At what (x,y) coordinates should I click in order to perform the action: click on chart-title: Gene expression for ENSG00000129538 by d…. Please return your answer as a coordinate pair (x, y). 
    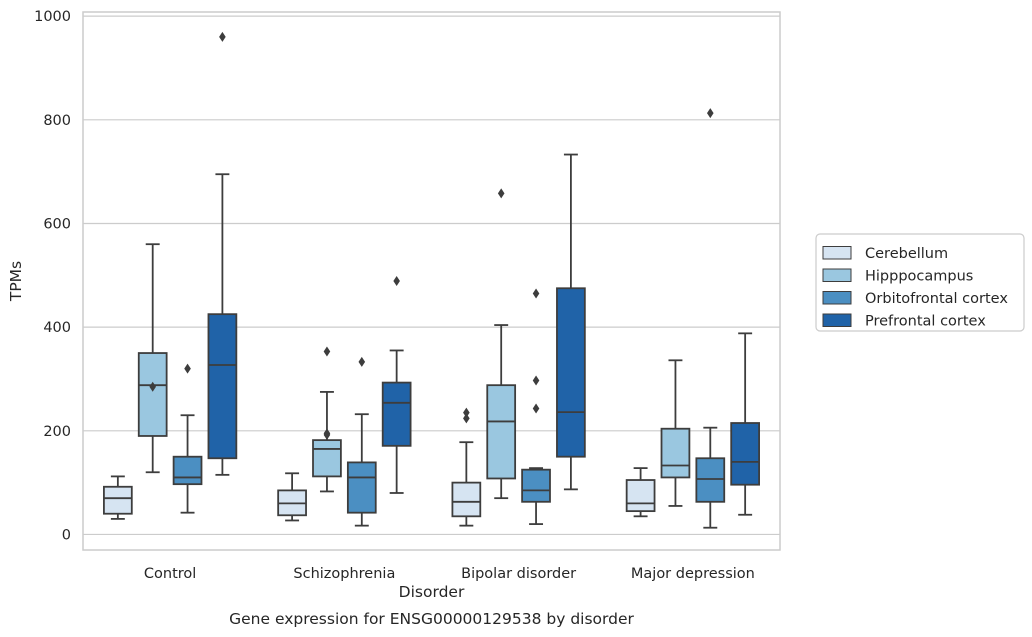
    Looking at the image, I should click on (431, 619).